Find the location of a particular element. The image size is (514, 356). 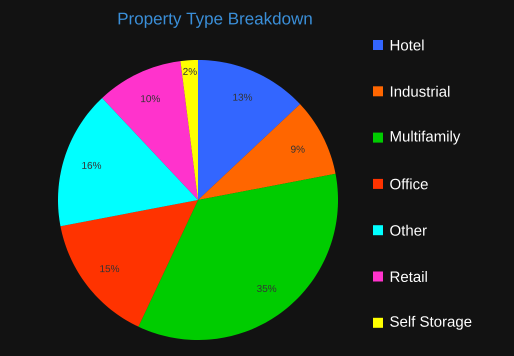

data-label: 2% is located at coordinates (190, 71).